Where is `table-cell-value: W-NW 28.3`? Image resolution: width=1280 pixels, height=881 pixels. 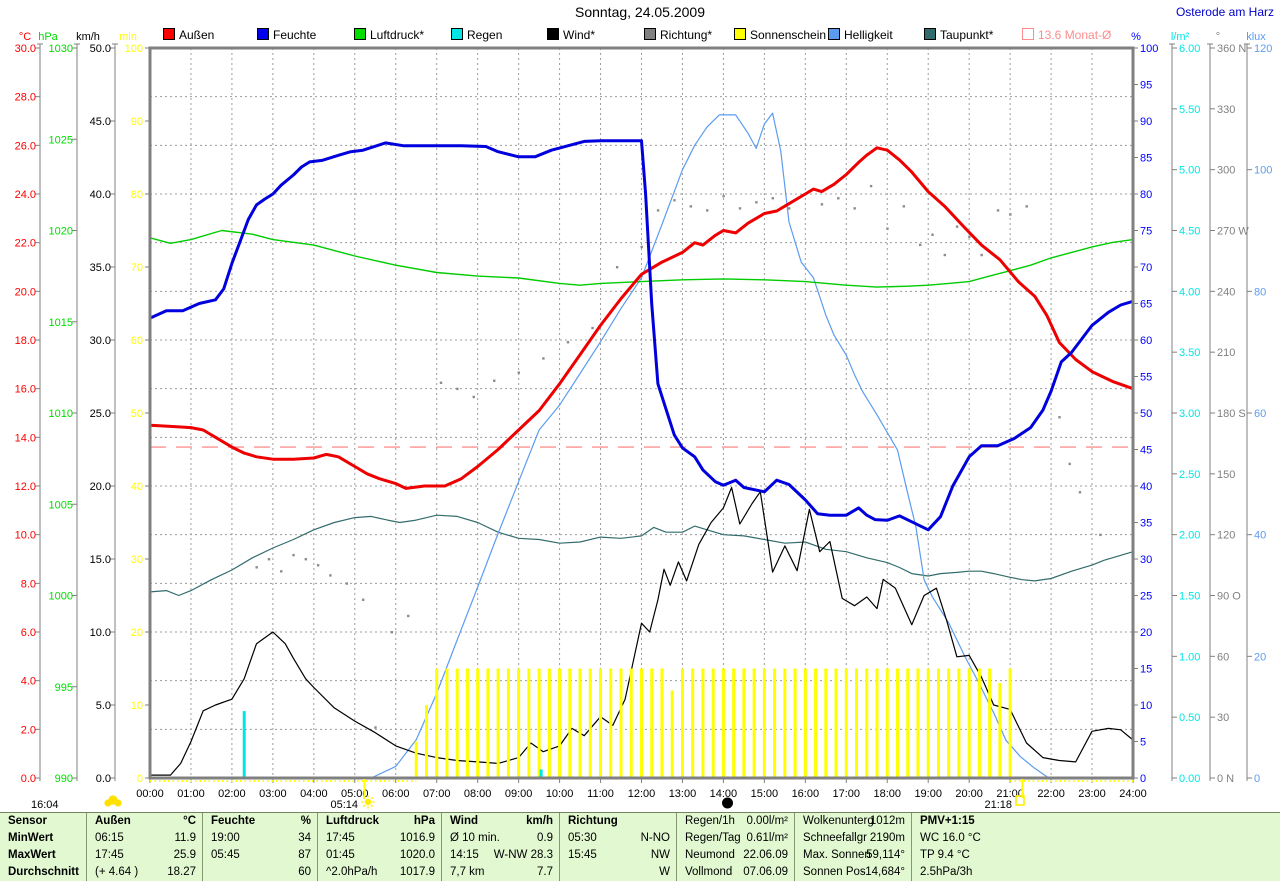
table-cell-value: W-NW 28.3 is located at coordinates (523, 855).